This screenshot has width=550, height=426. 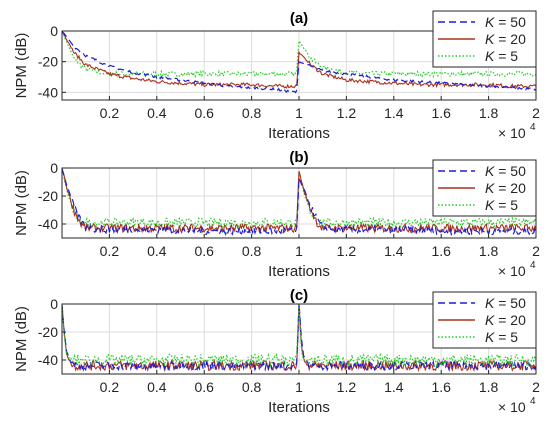 I want to click on panel-title: (a), so click(x=299, y=18).